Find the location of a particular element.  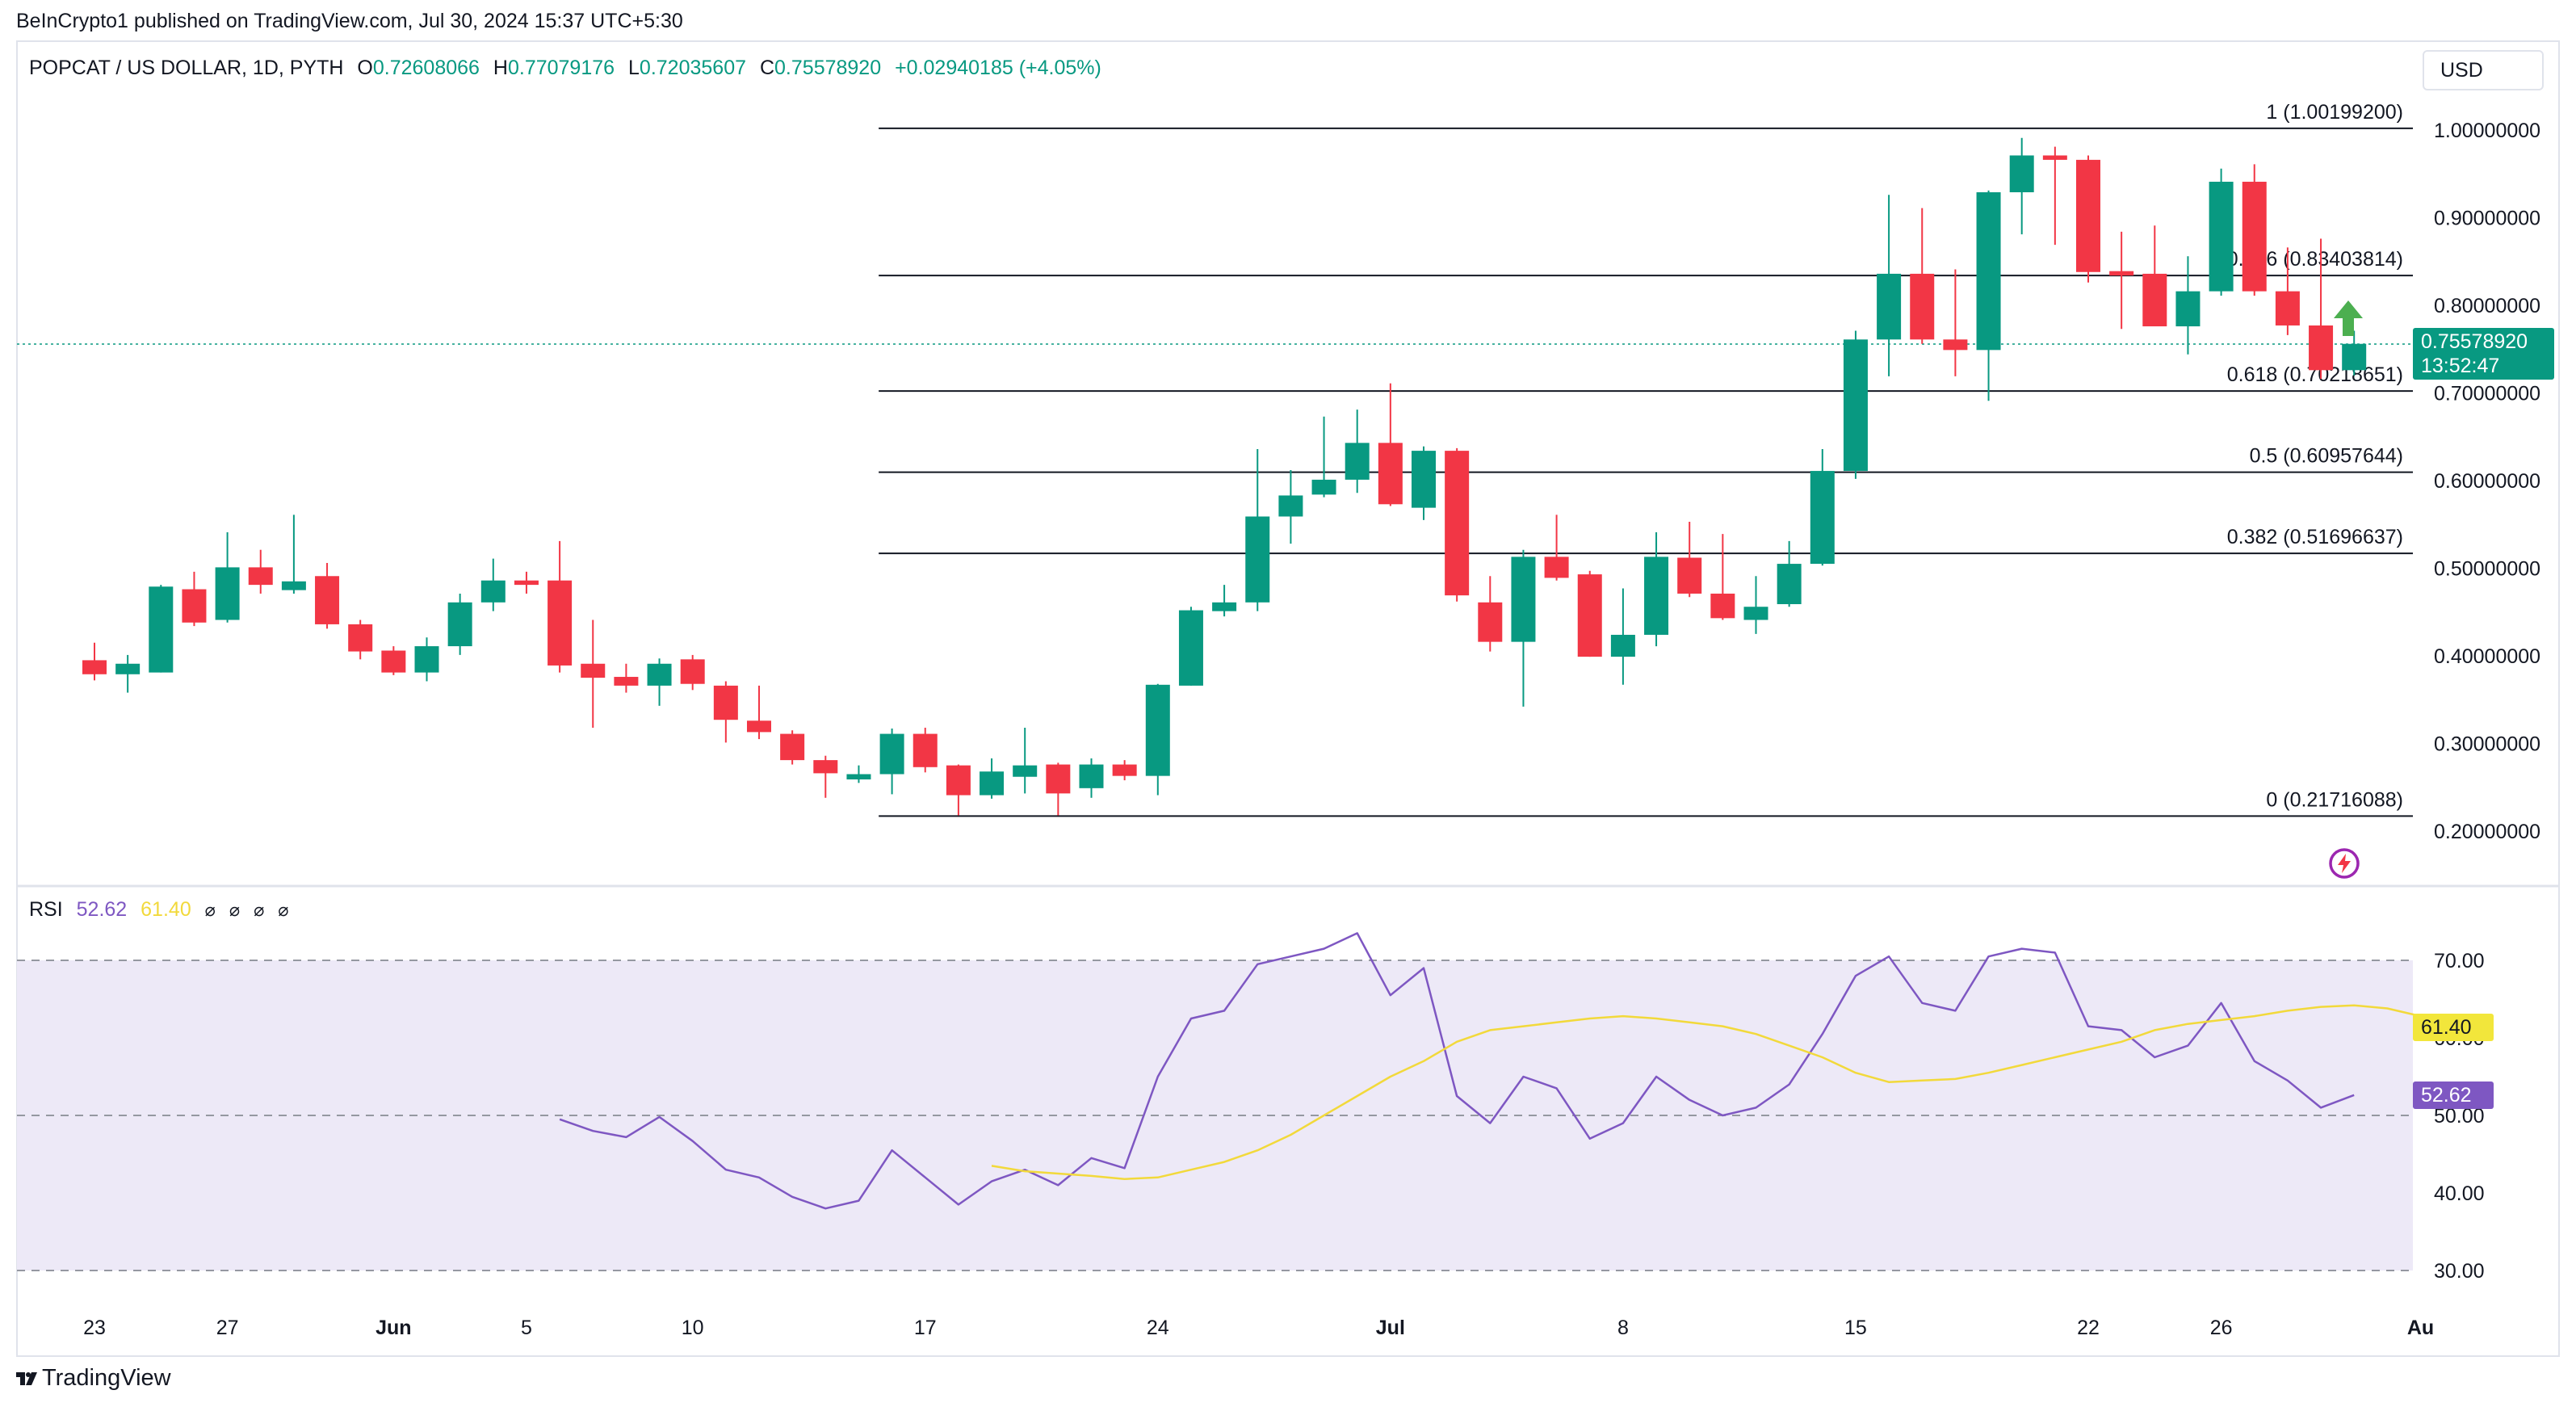

rsi-legend: RSI 52.62 61.40 ⌀ ⌀ ⌀ ⌀ is located at coordinates (159, 910).